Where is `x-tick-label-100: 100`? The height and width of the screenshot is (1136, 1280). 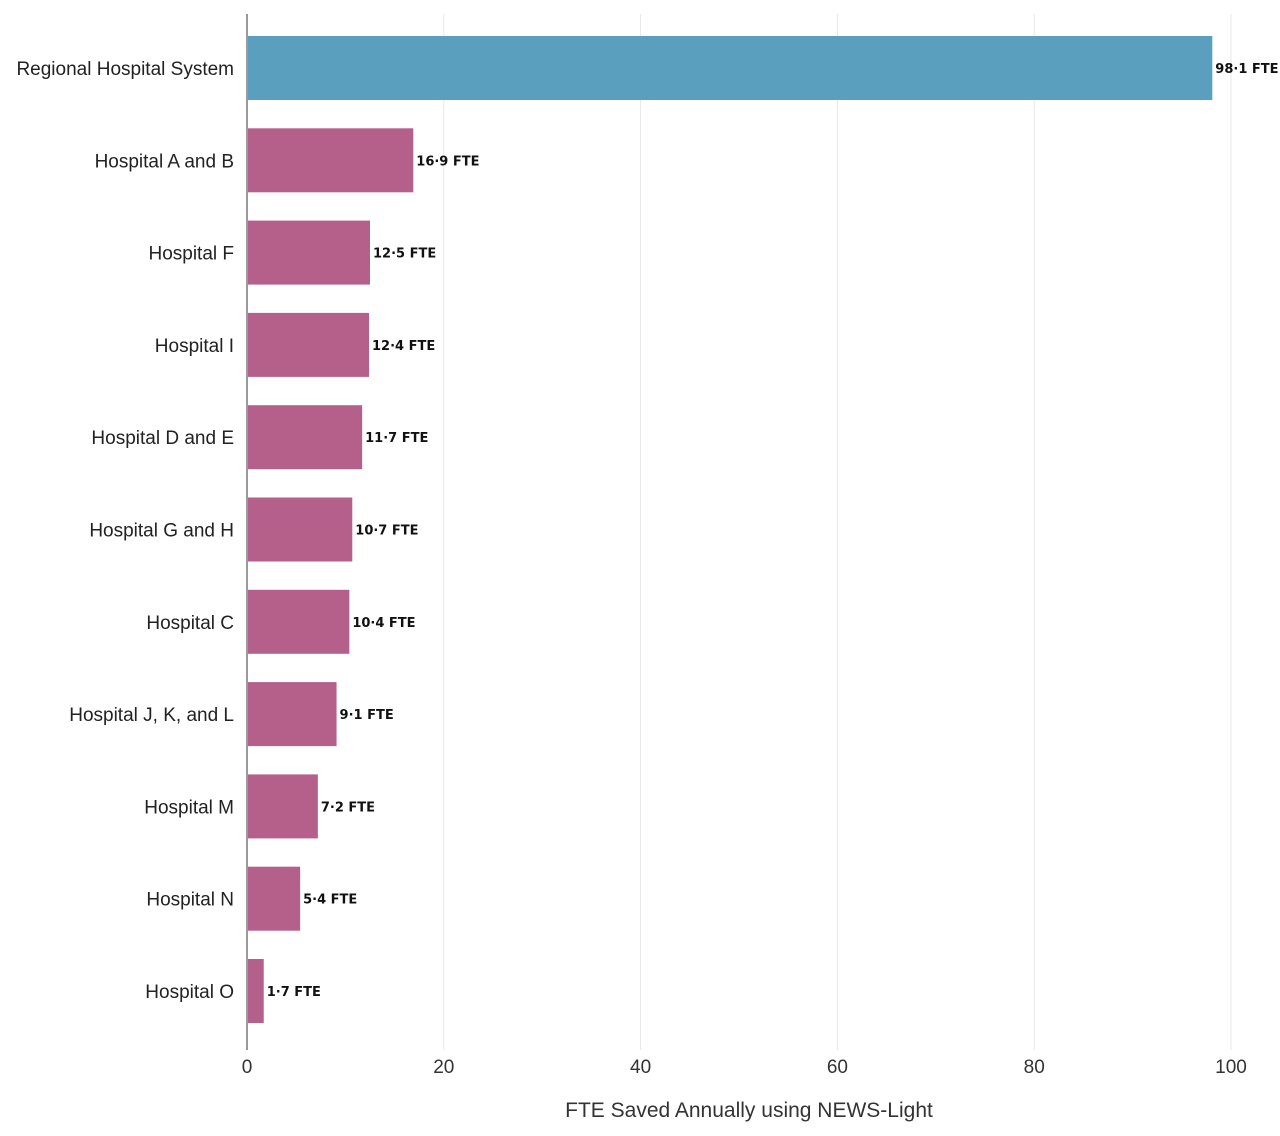
x-tick-label-100: 100 is located at coordinates (1231, 1067).